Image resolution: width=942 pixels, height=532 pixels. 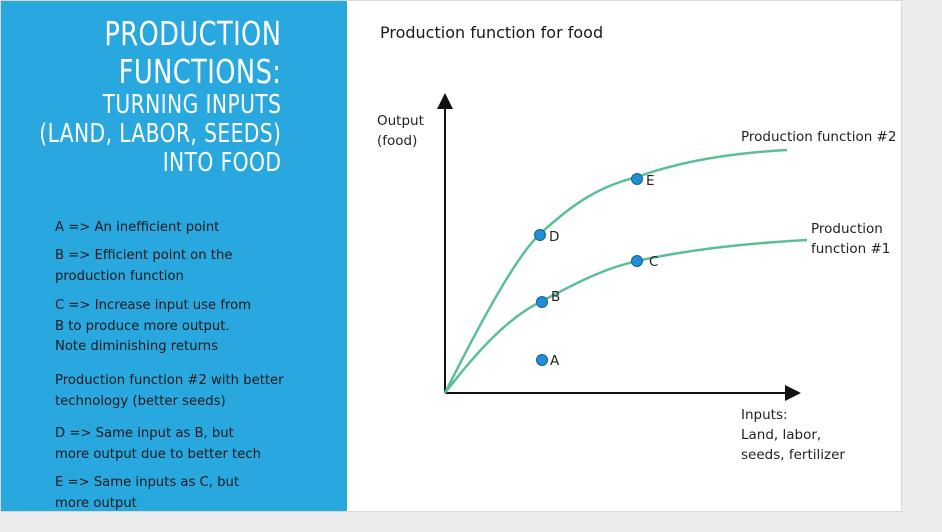 I want to click on curve-1-label-line2: function #1, so click(x=850, y=249).